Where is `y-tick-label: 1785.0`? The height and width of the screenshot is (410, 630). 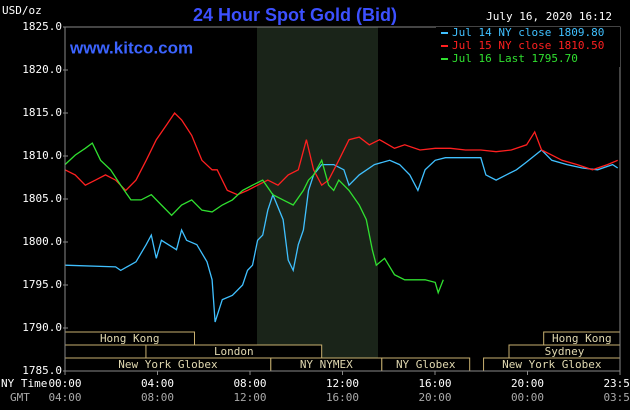 y-tick-label: 1785.0 is located at coordinates (42, 370).